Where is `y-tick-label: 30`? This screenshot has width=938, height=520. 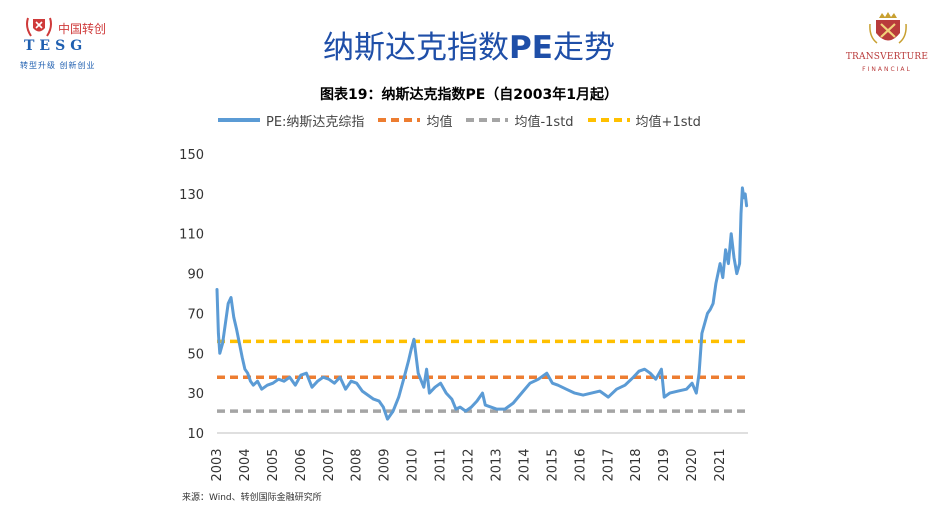 y-tick-label: 30 is located at coordinates (195, 394).